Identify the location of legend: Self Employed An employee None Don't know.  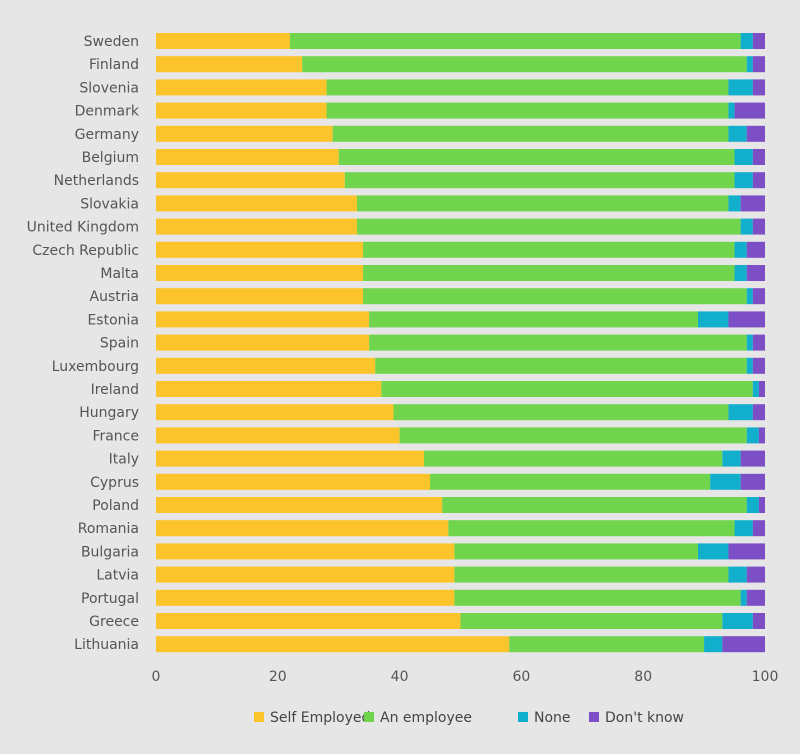
(469, 718).